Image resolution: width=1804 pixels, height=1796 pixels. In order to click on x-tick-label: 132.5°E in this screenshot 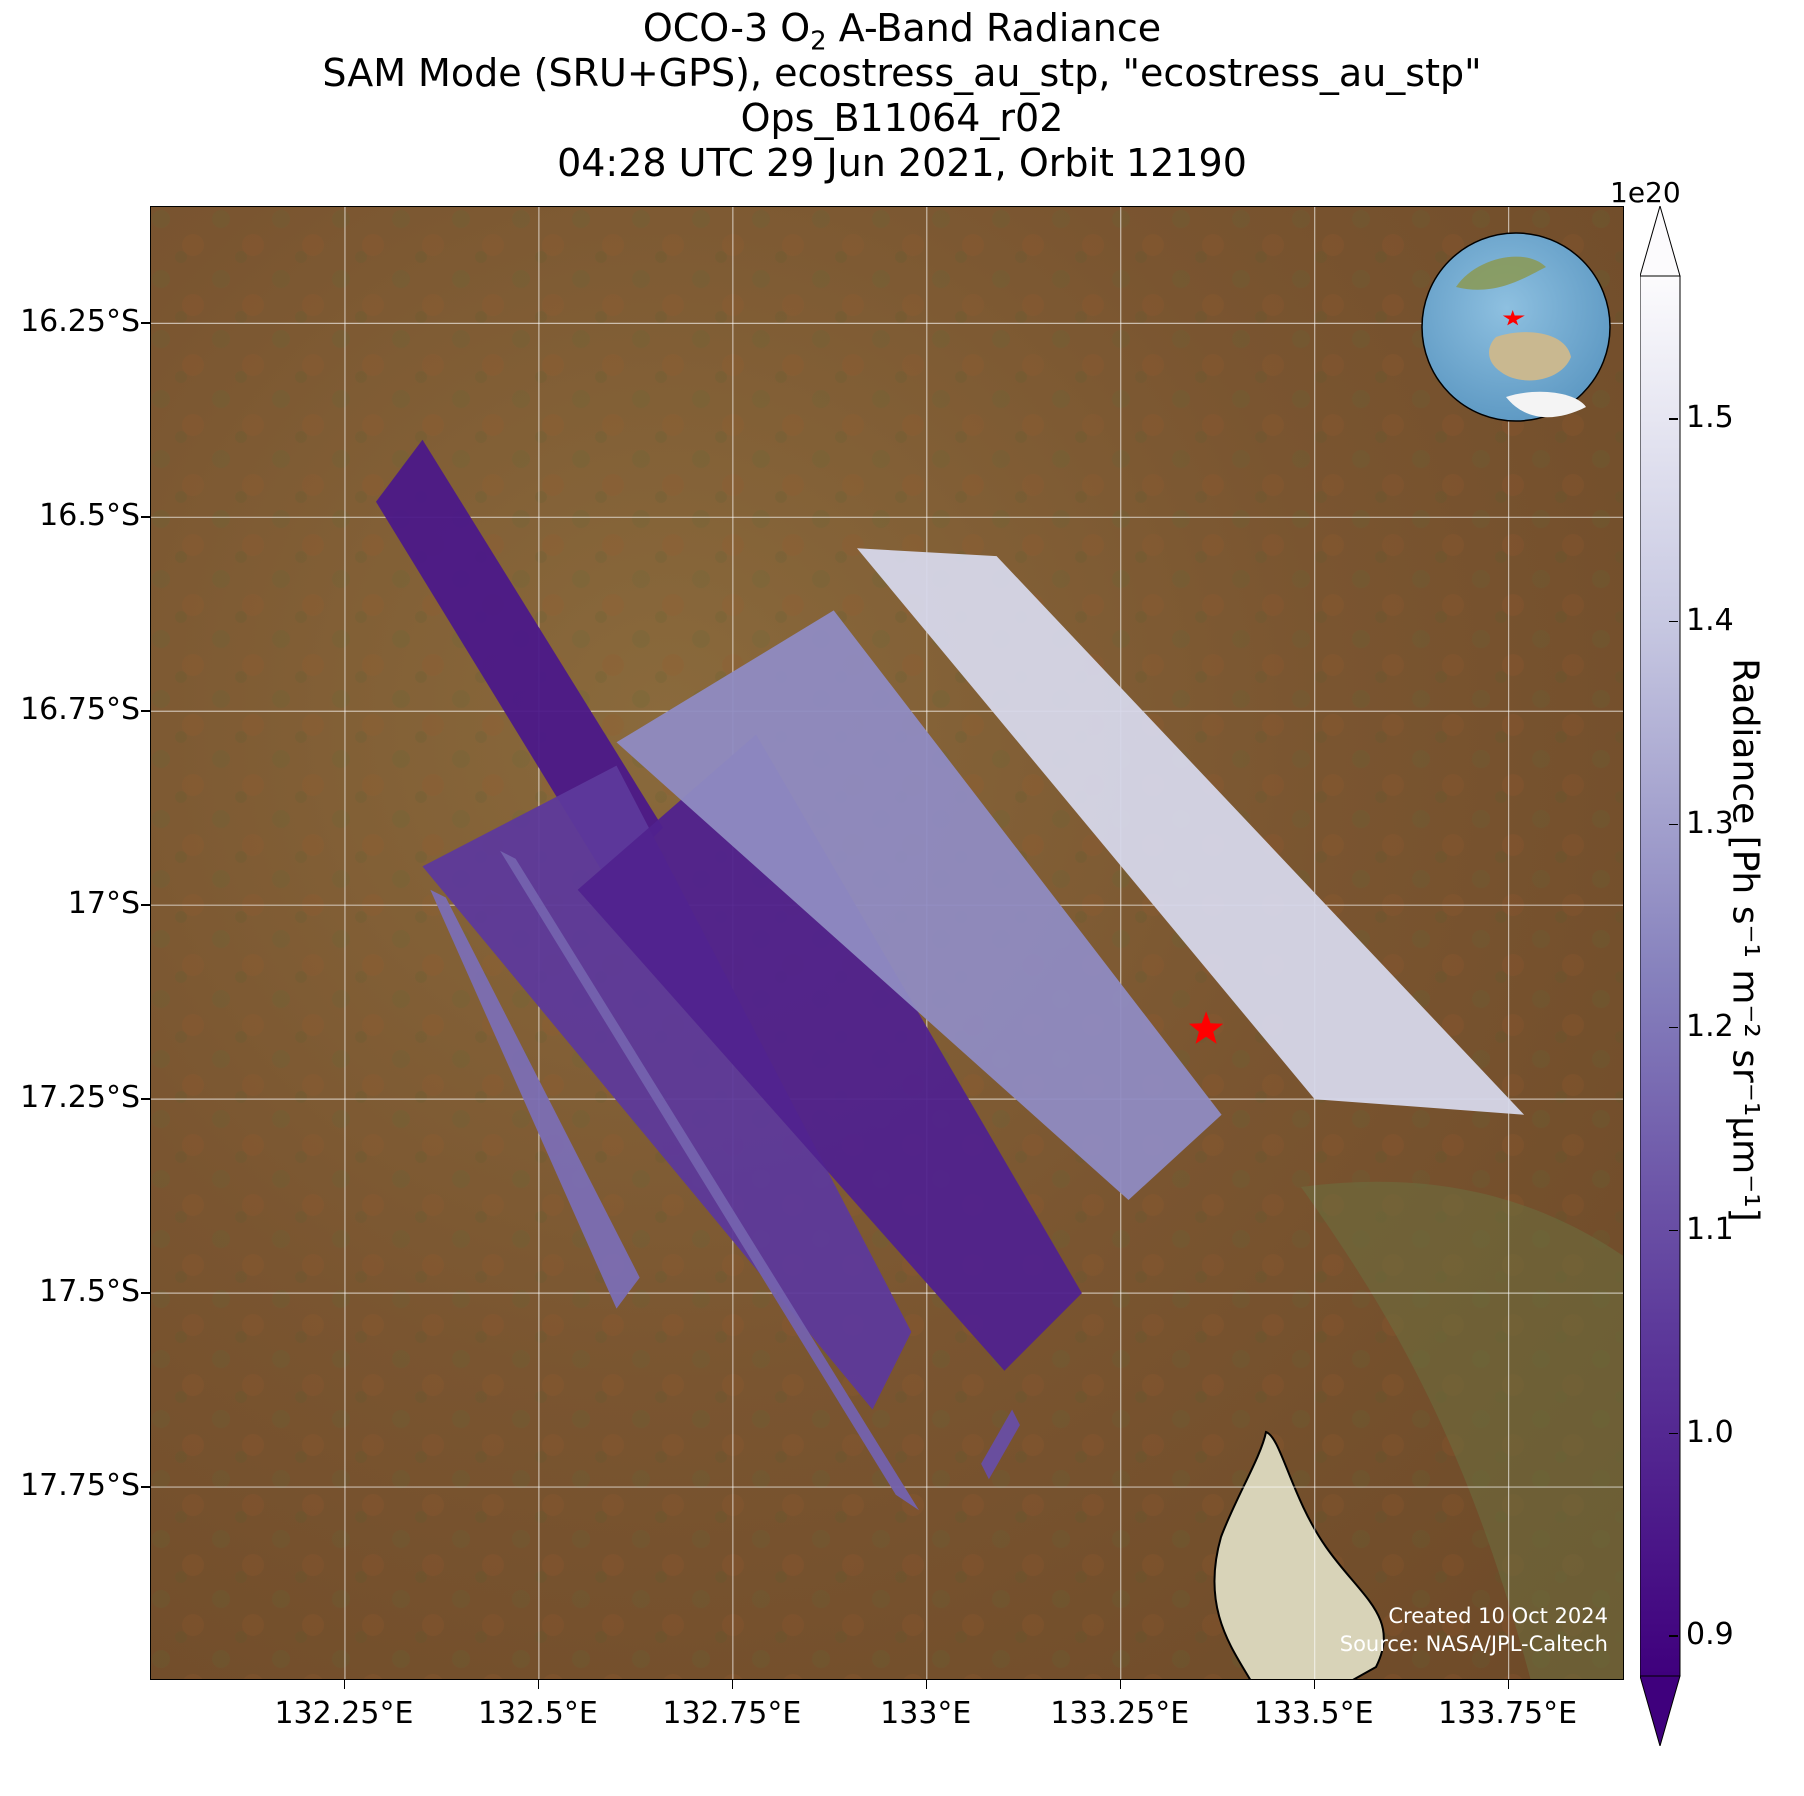, I will do `click(537, 1713)`.